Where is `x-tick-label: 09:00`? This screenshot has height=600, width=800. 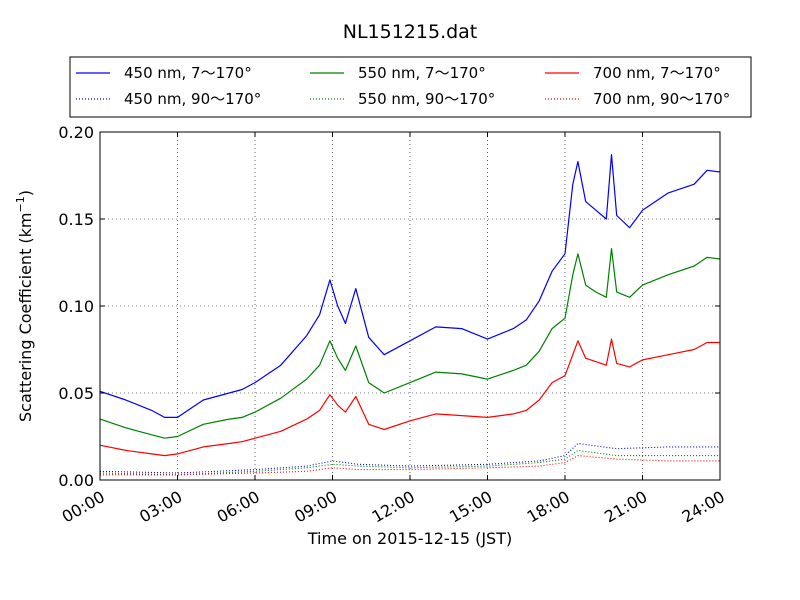 x-tick-label: 09:00 is located at coordinates (315, 507).